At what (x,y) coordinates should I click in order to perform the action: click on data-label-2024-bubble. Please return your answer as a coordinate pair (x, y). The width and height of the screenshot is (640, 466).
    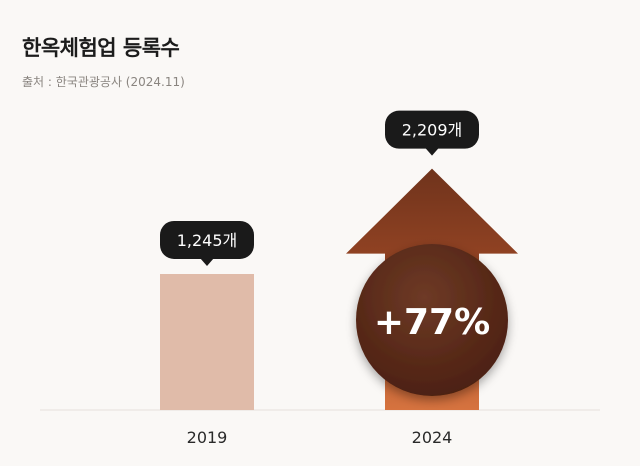
    Looking at the image, I should click on (432, 129).